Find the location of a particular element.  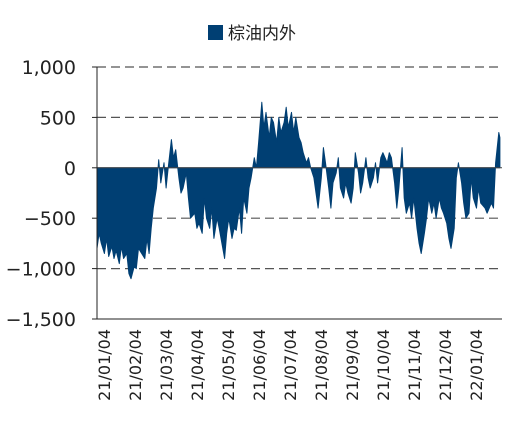

legend: 棕油内外 is located at coordinates (252, 34).